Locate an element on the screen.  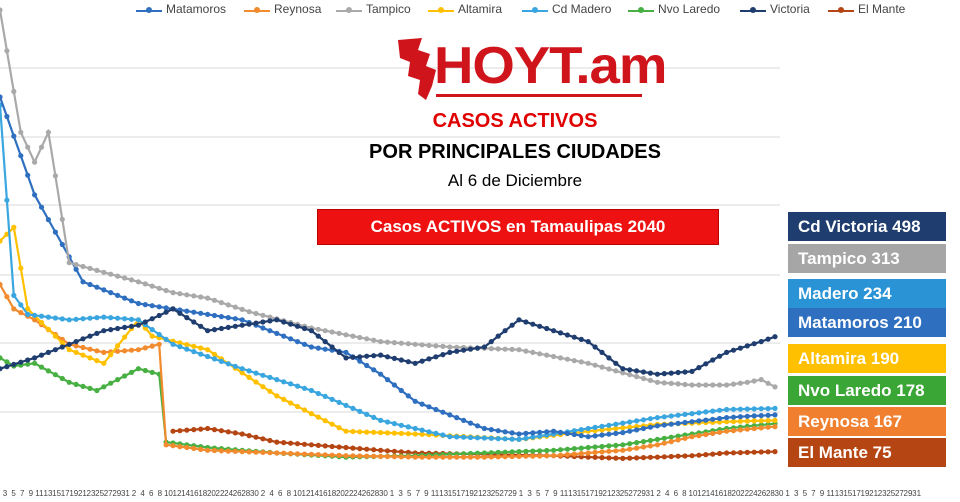
x-tick-label: 30 is located at coordinates (254, 493).